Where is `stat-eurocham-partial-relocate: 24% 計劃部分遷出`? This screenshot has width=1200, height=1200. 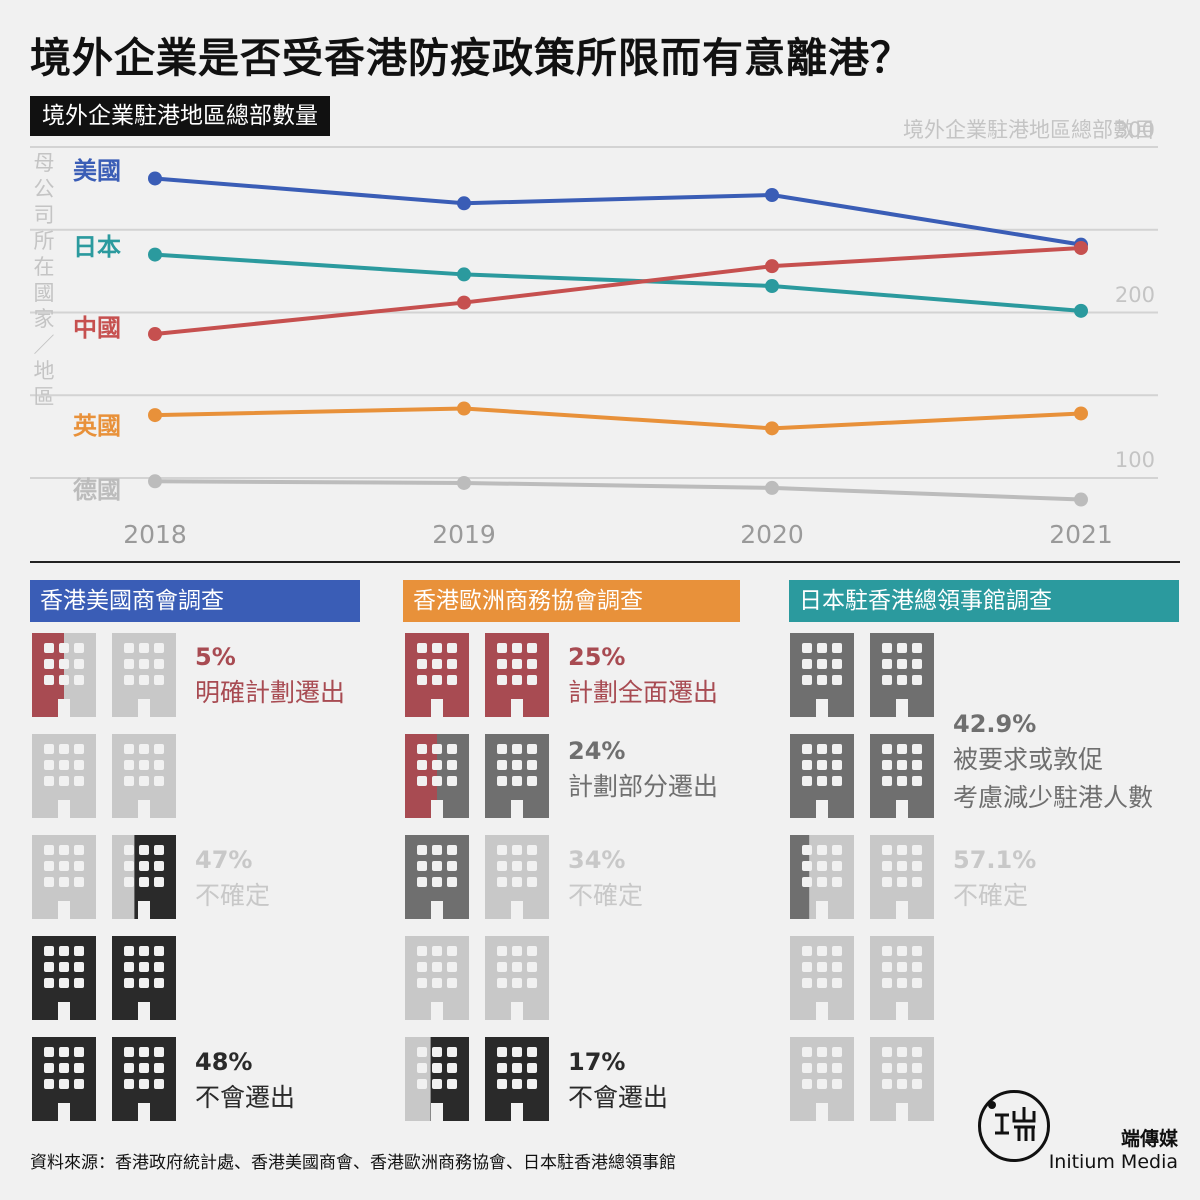 stat-eurocham-partial-relocate: 24% 計劃部分遷出 is located at coordinates (643, 770).